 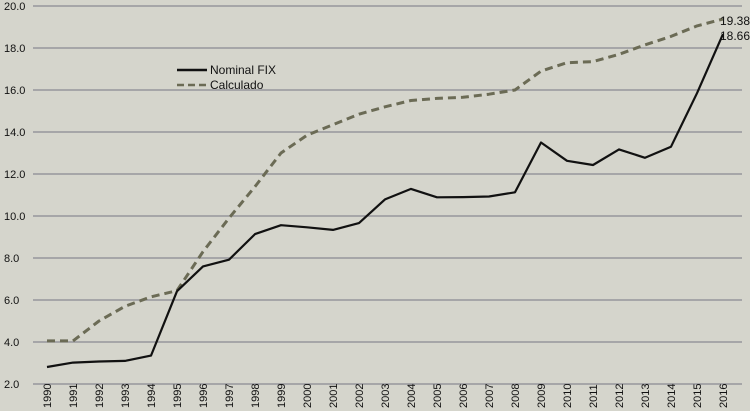 I want to click on x-tick-label: 1992, so click(x=100, y=396).